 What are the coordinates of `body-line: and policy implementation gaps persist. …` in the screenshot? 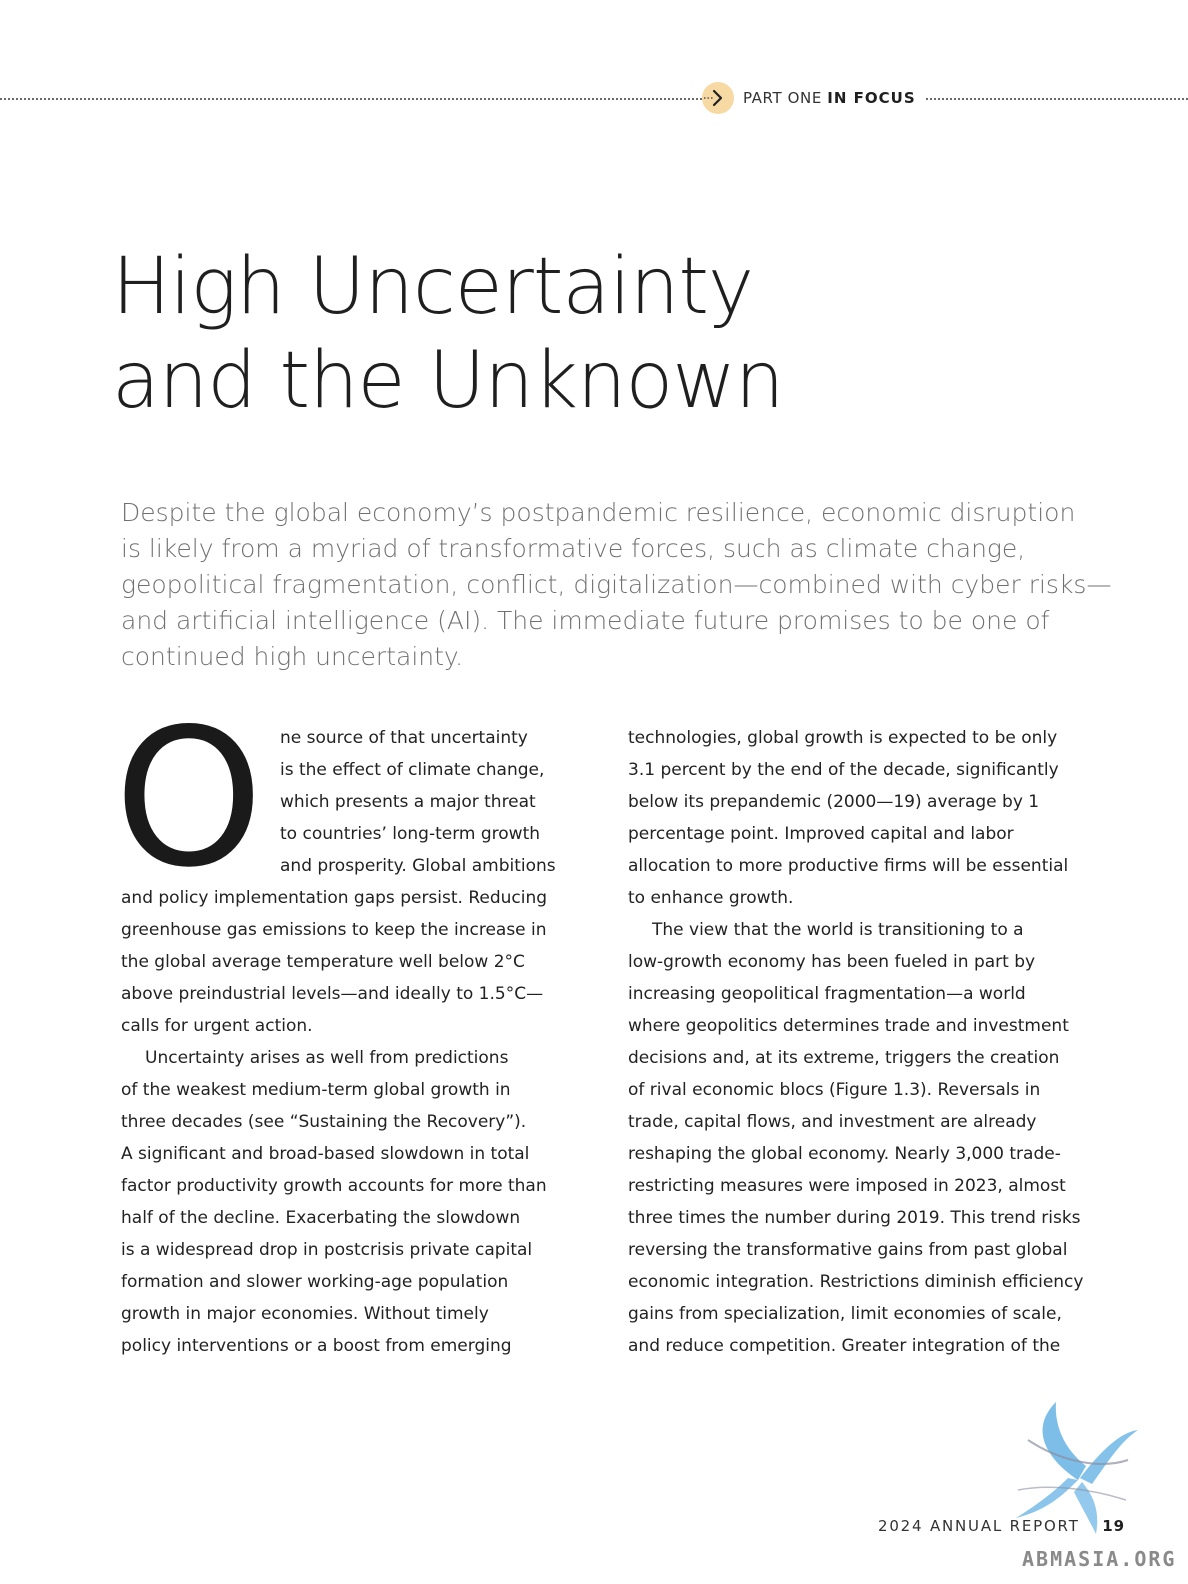 It's located at (334, 898).